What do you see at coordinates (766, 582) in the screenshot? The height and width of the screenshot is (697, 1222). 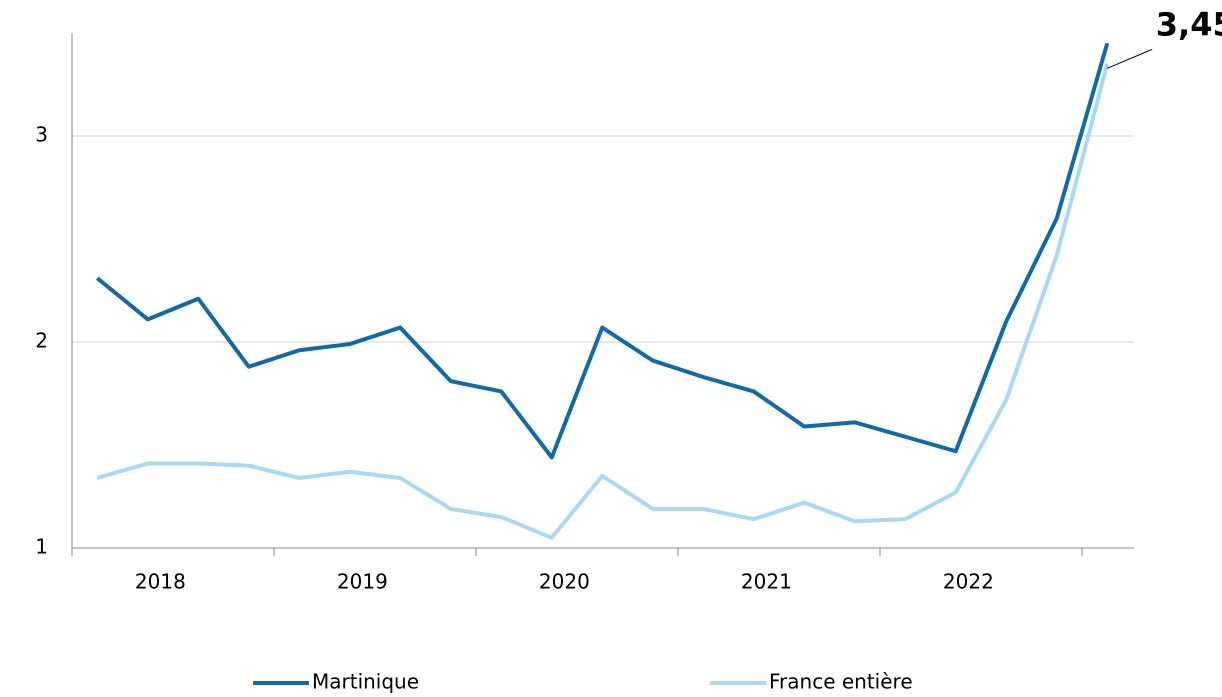 I see `x-group-label: 2021` at bounding box center [766, 582].